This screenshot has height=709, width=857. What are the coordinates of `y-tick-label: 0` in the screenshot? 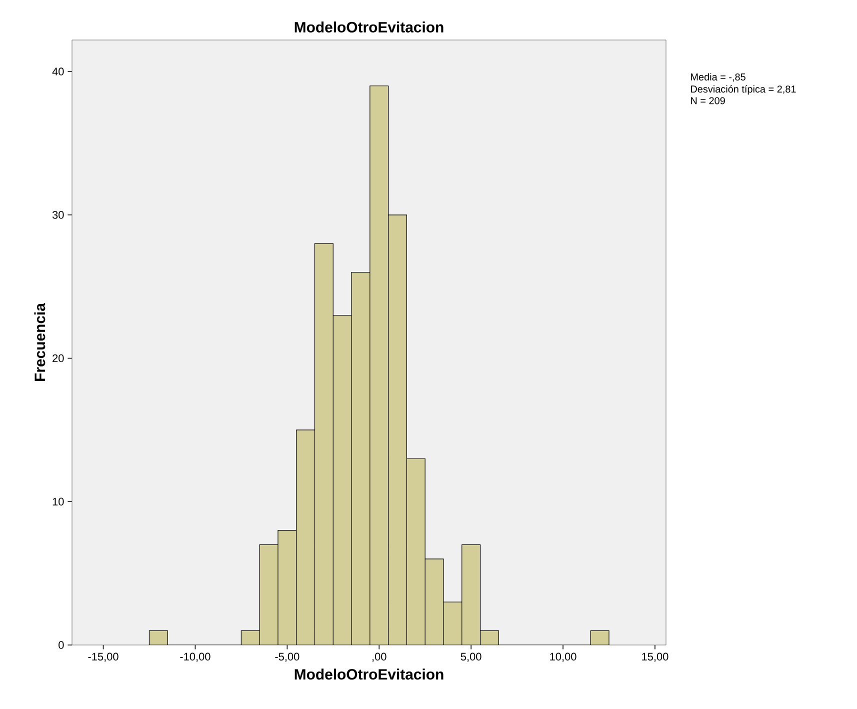 It's located at (61, 645).